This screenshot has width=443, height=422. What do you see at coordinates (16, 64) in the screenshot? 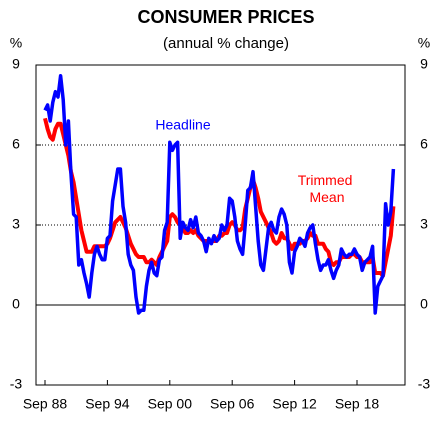
I see `y-tick-label: 9` at bounding box center [16, 64].